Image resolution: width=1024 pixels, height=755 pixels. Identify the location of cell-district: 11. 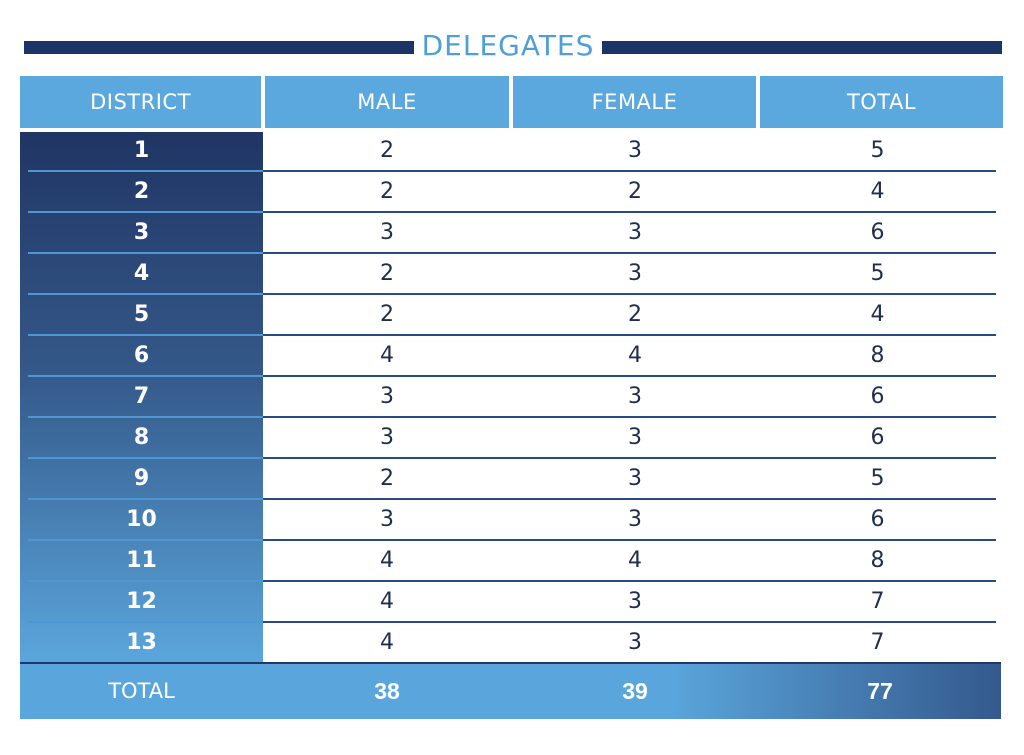
(141, 560).